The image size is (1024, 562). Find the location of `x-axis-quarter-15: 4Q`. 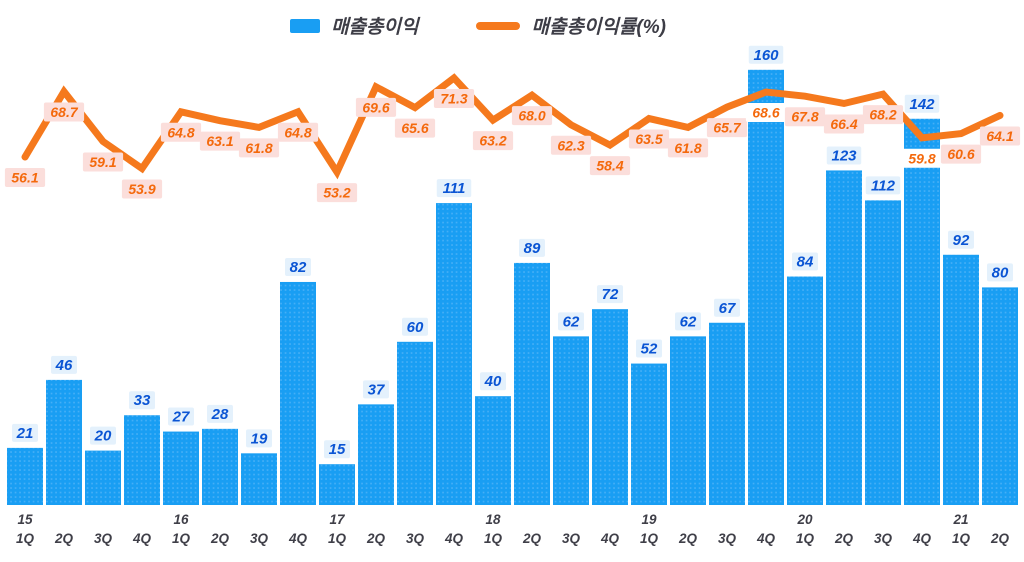

x-axis-quarter-15: 4Q is located at coordinates (610, 538).